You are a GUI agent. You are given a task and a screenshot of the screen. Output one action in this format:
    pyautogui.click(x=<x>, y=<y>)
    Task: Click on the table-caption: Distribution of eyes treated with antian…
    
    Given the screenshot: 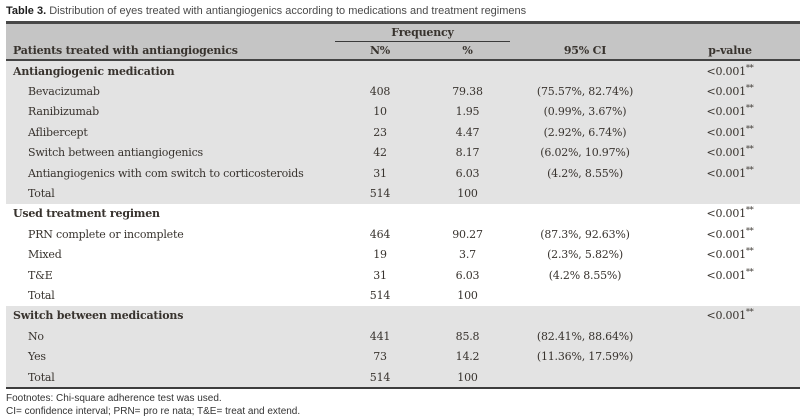 What is the action you would take?
    pyautogui.click(x=288, y=11)
    